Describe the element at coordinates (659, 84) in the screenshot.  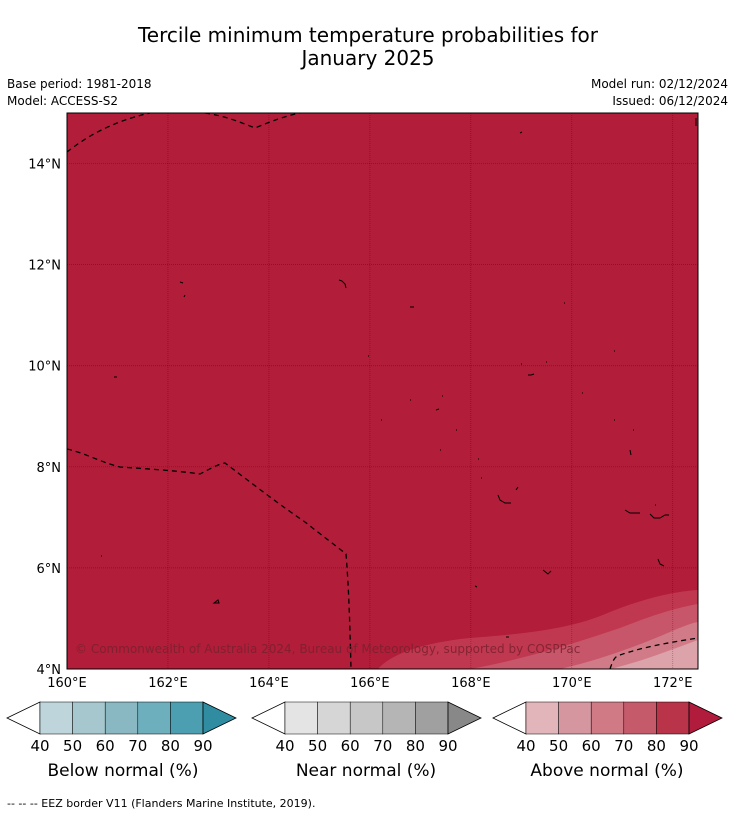
I see `model-run-label: Model run: 02/12/2024` at that location.